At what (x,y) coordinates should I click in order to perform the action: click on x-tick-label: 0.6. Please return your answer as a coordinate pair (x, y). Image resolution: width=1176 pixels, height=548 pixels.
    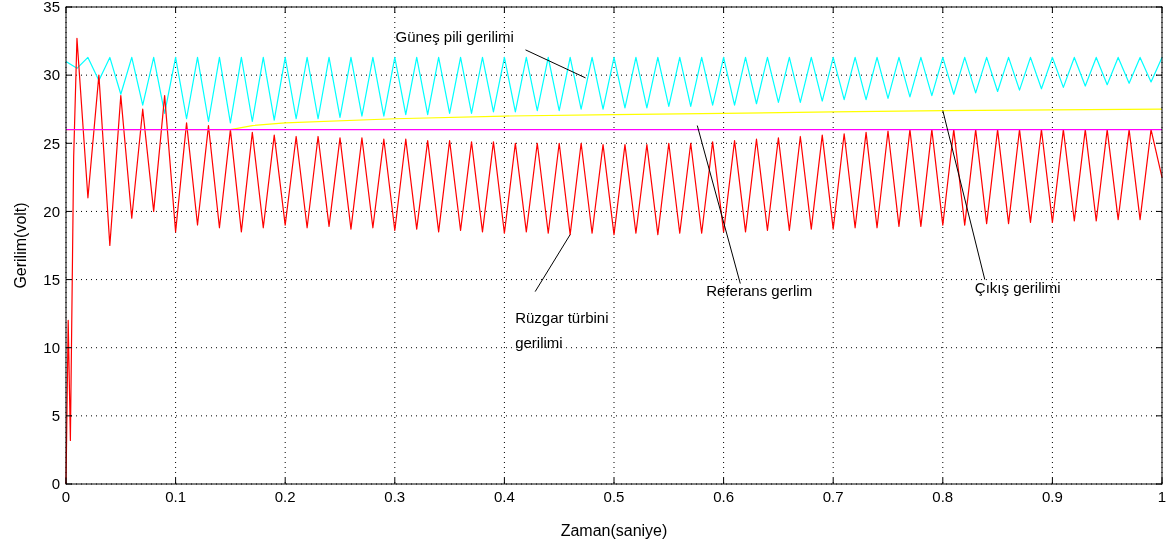
    Looking at the image, I should click on (724, 496).